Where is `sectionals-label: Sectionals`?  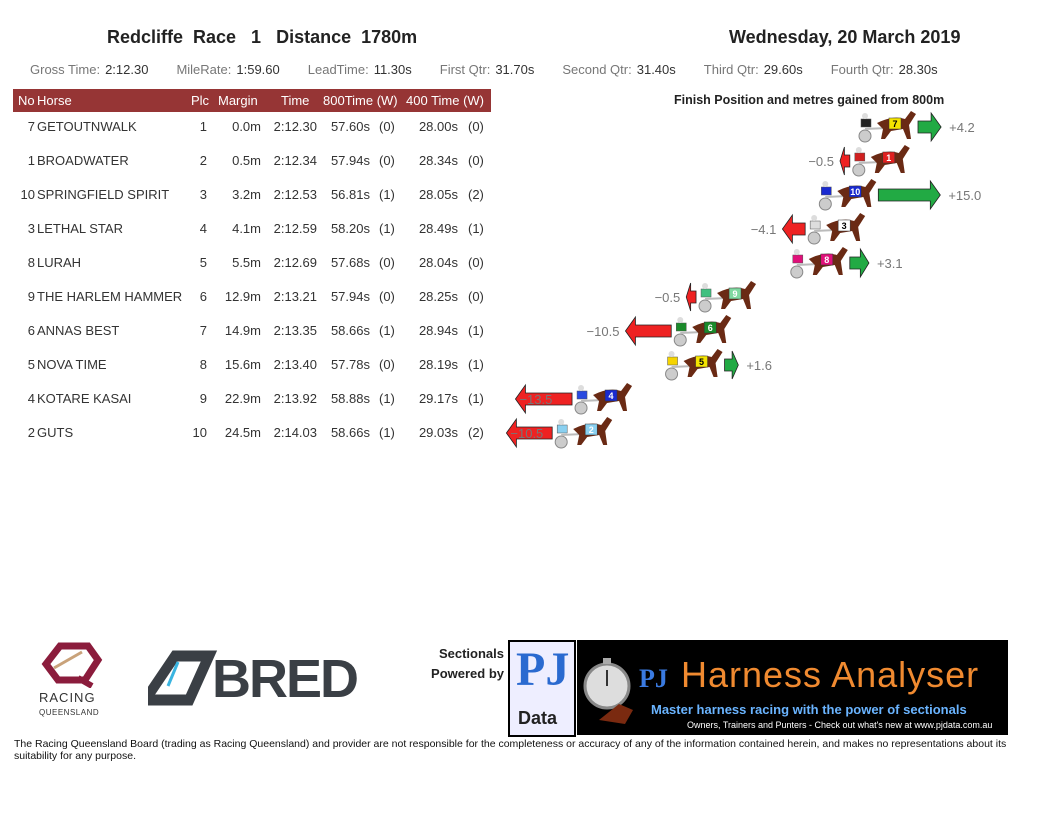
sectionals-label: Sectionals is located at coordinates (471, 653).